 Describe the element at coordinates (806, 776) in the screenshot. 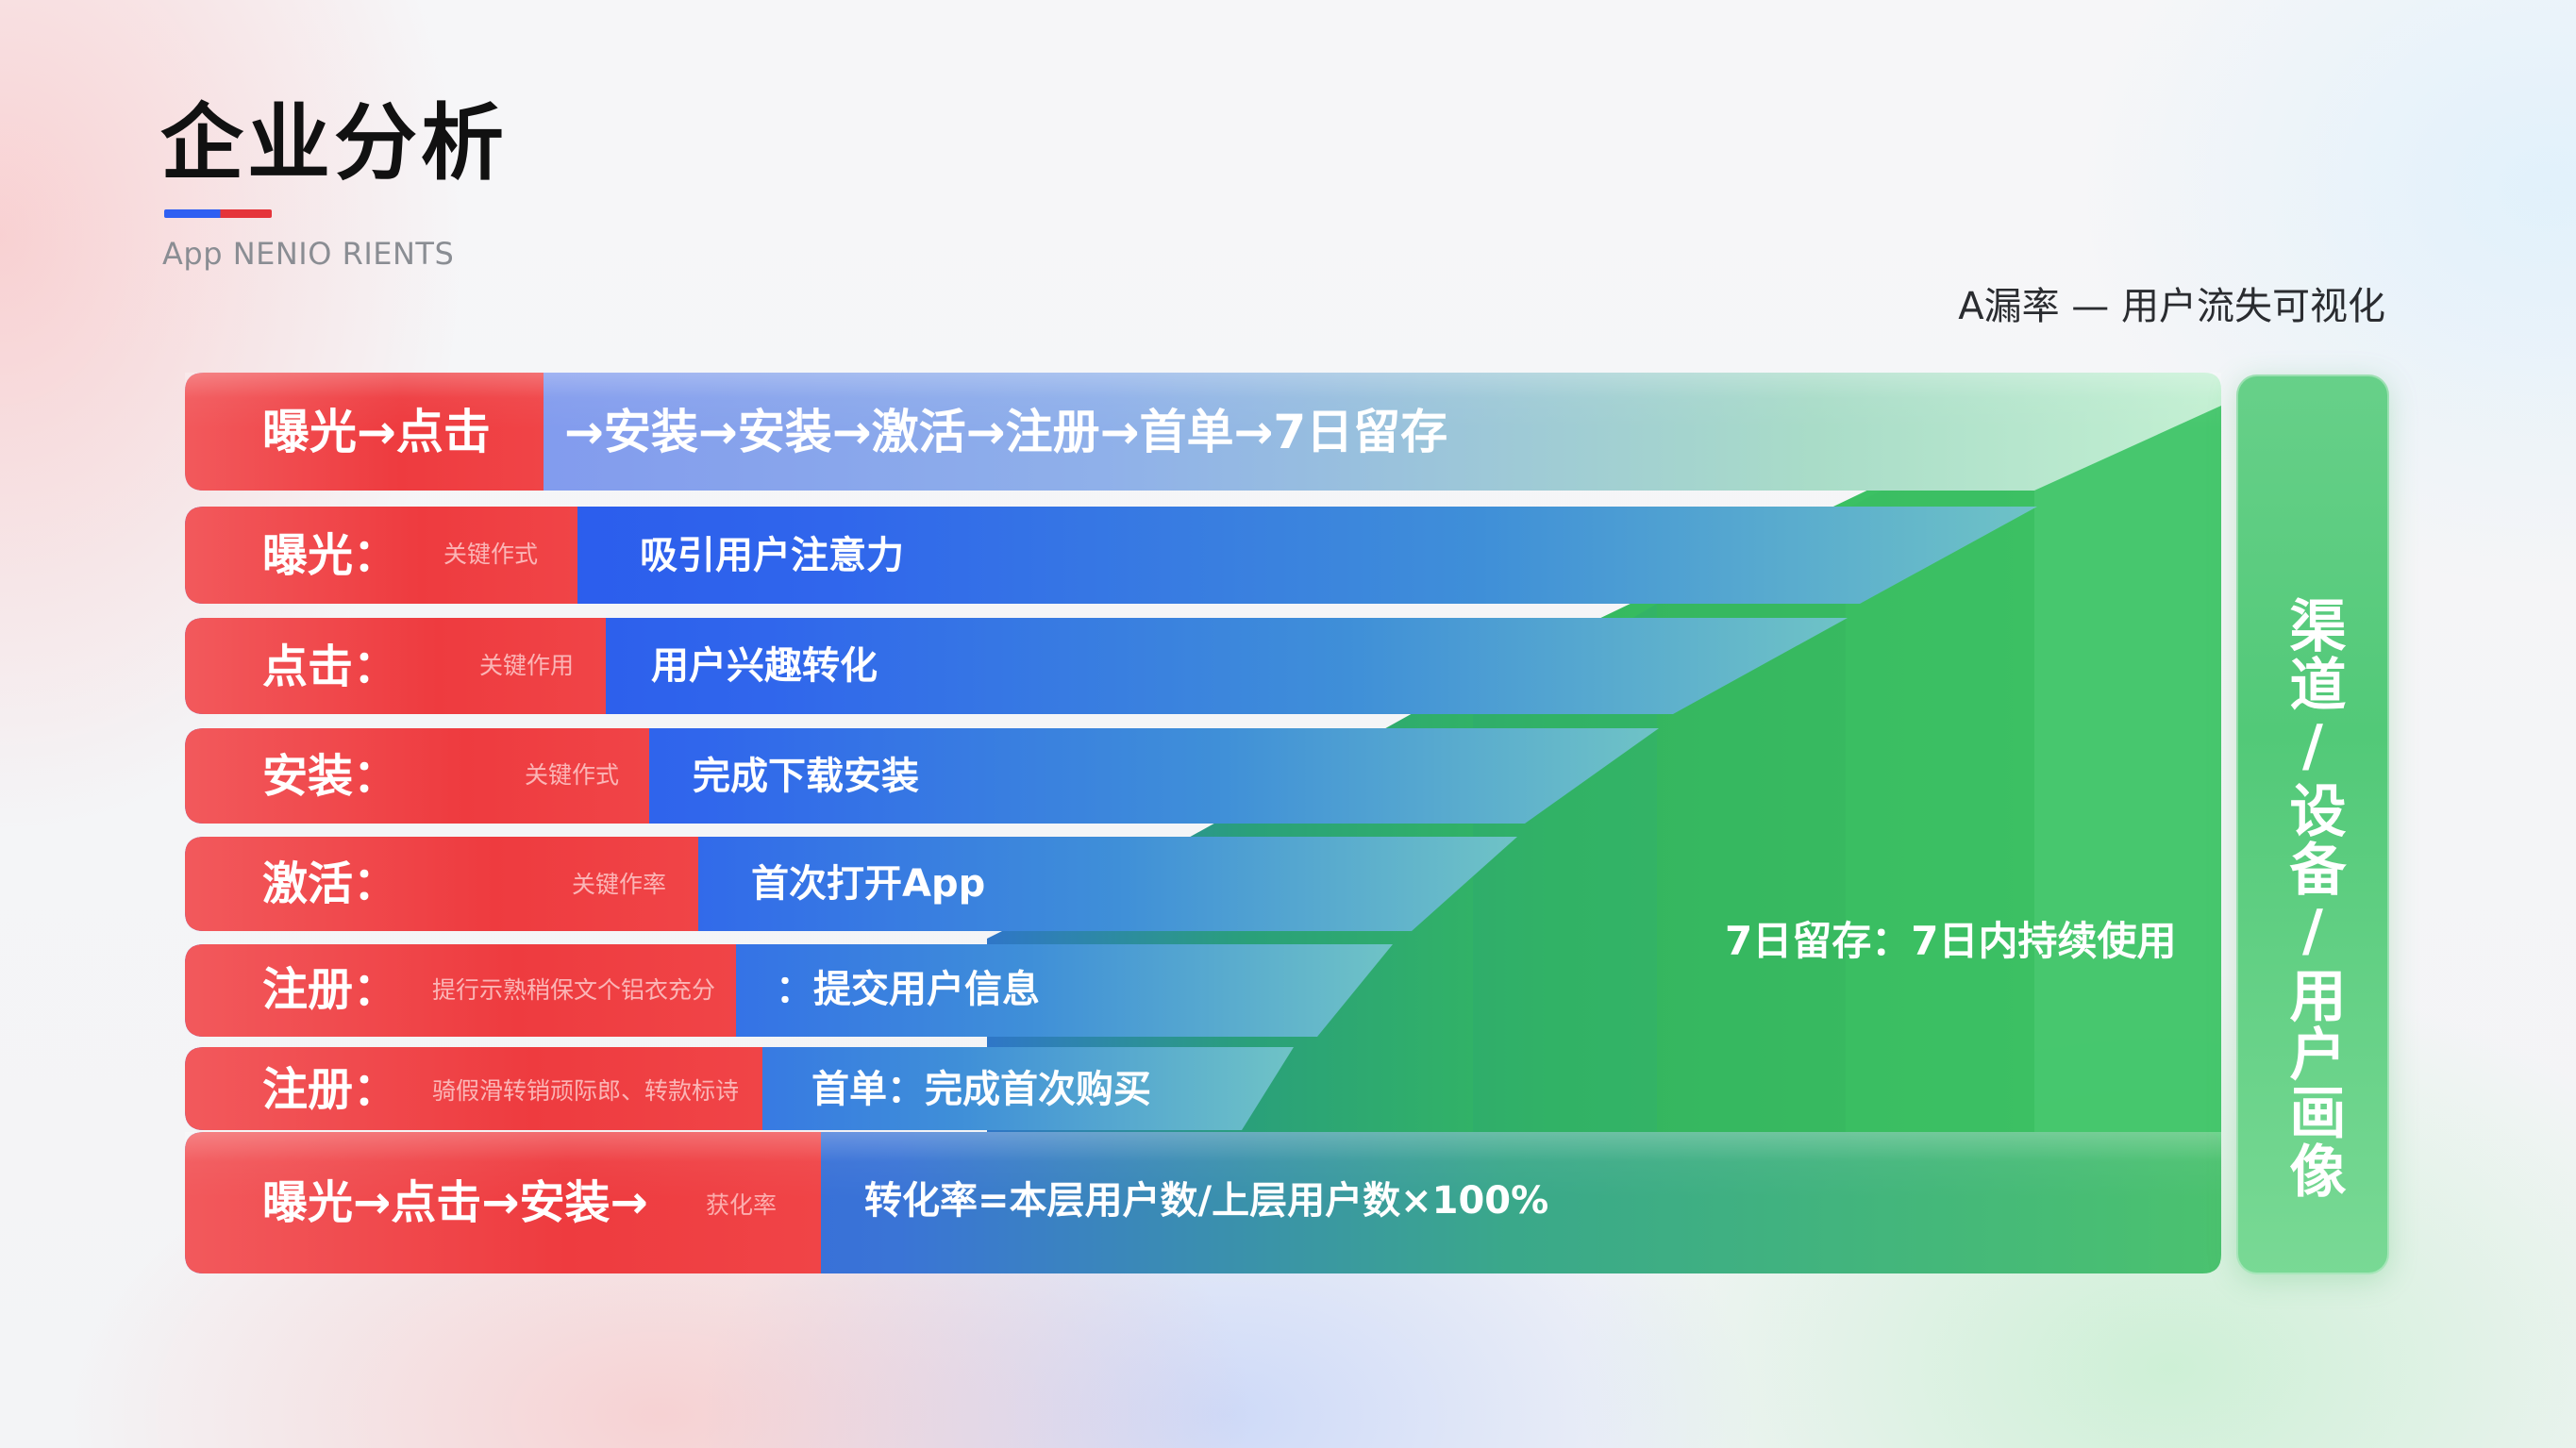

I see `row-3-desc: 完成下载安装` at that location.